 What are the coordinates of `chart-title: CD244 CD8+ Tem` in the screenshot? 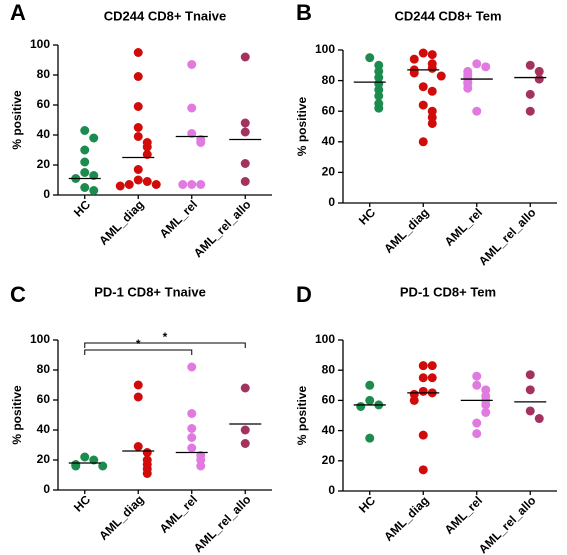 It's located at (447, 15).